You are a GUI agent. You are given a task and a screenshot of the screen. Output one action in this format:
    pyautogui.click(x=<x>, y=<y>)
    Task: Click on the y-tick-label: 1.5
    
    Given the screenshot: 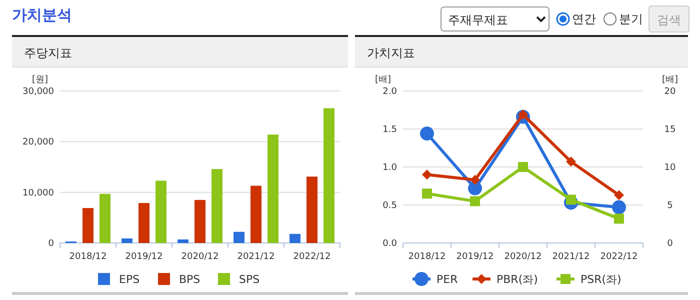 What is the action you would take?
    pyautogui.click(x=389, y=130)
    